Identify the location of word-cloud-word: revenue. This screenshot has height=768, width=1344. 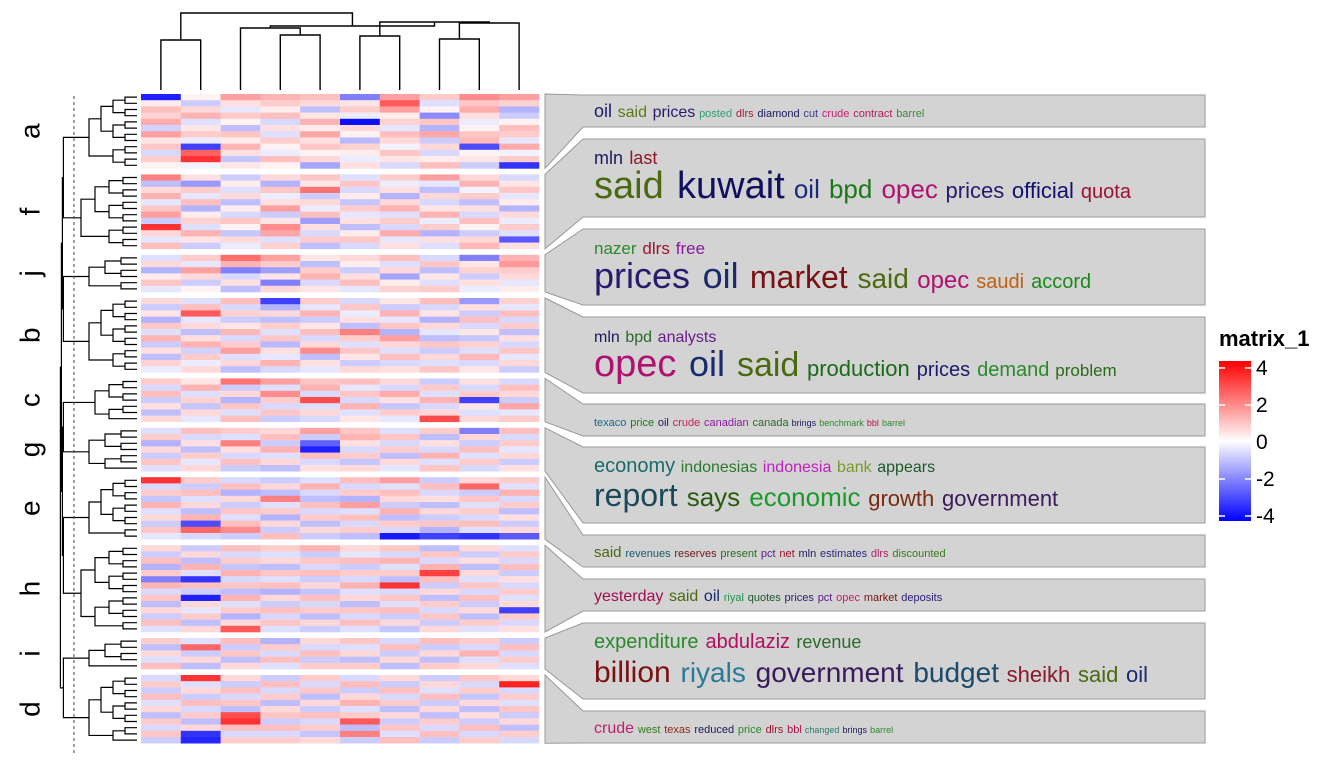
(828, 642).